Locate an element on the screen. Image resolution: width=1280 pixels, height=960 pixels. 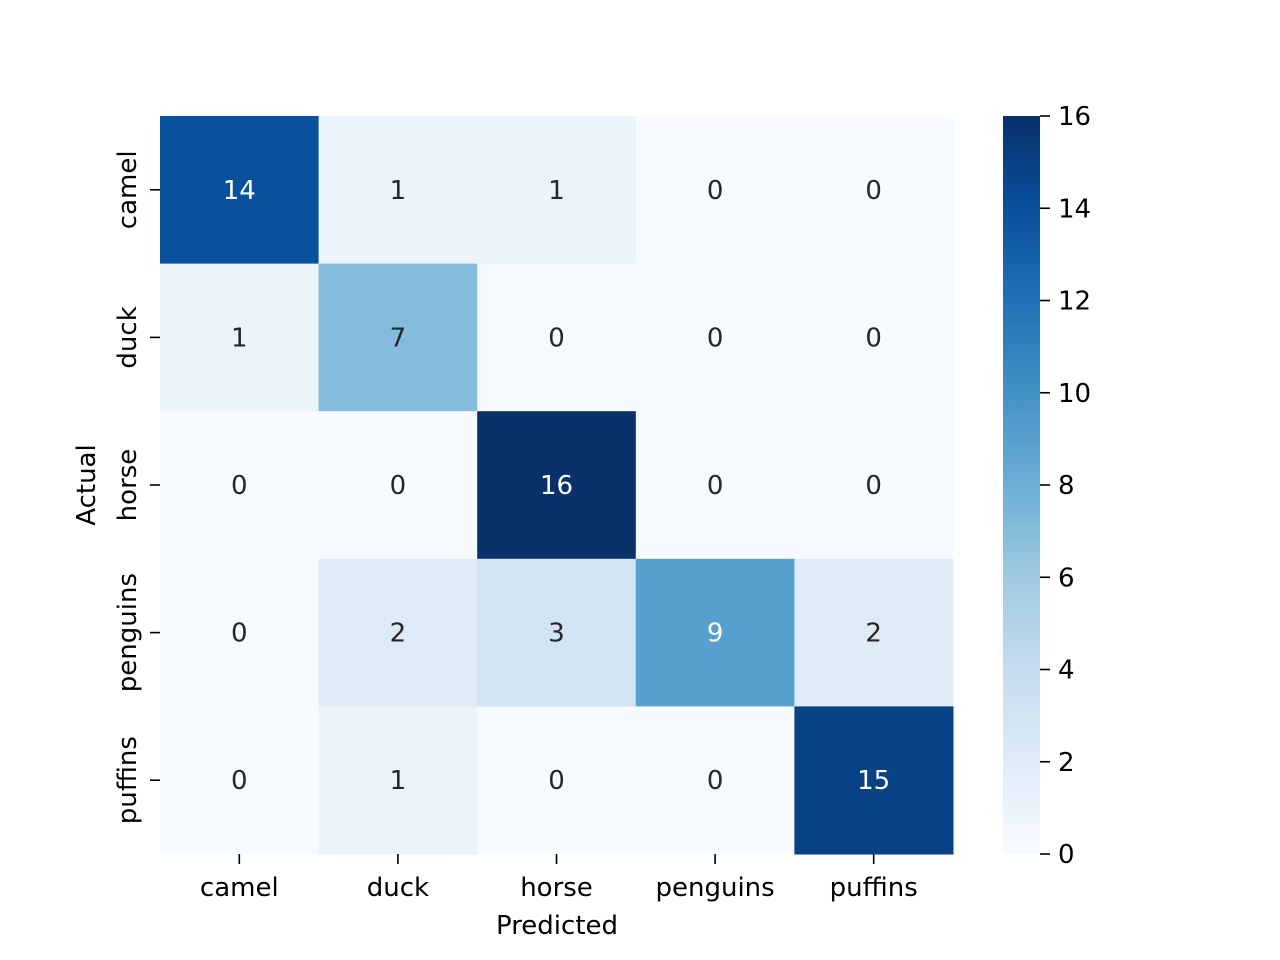
colorbar-ticks: 0 2 4 6 8 10 12 14 16 is located at coordinates (1065, 486).